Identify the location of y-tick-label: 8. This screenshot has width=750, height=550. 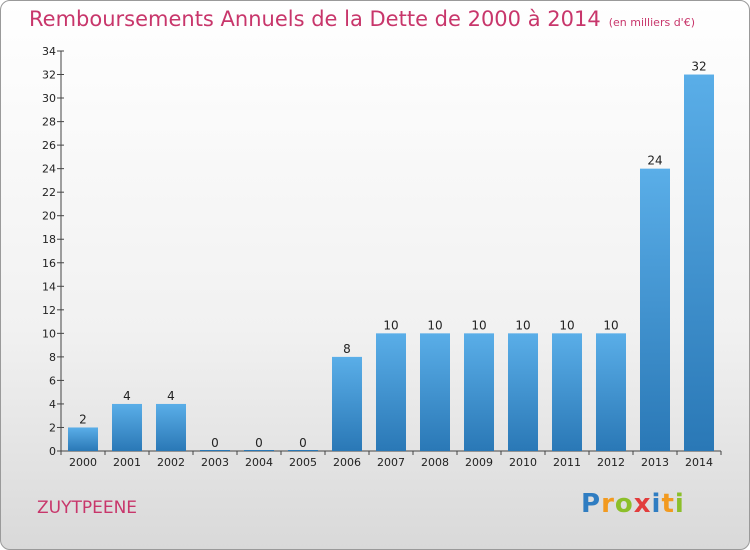
(52, 357).